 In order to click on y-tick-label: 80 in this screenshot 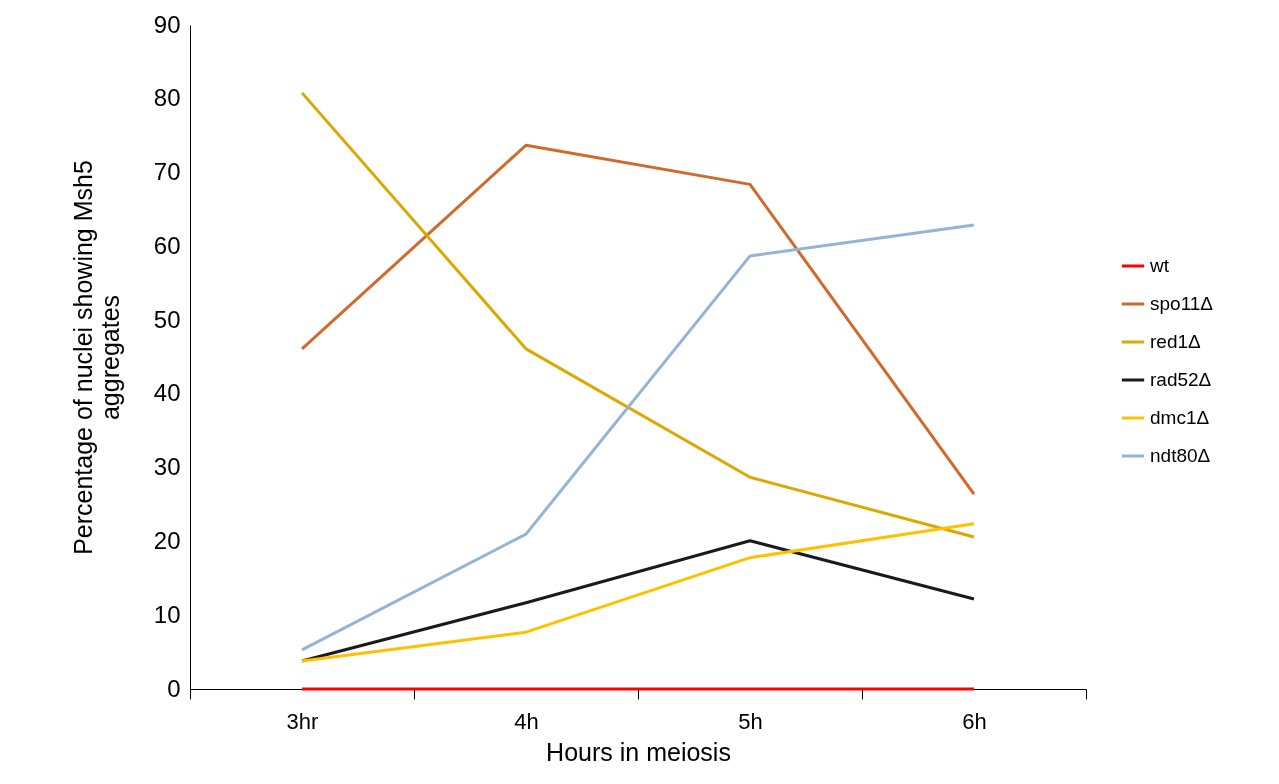, I will do `click(167, 98)`.